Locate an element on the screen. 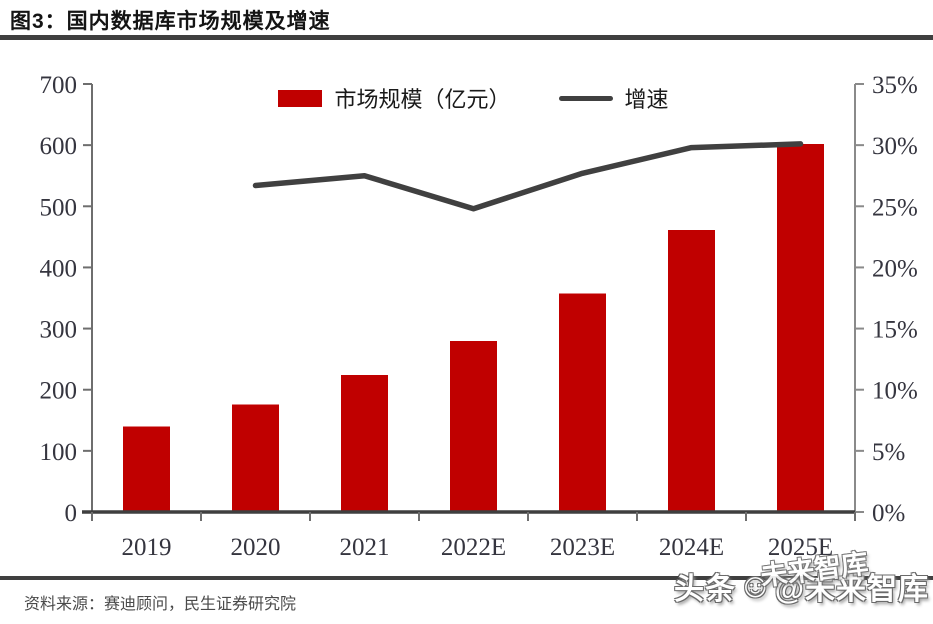 This screenshot has width=933, height=624. right-axis-tick-label: 25% is located at coordinates (895, 207).